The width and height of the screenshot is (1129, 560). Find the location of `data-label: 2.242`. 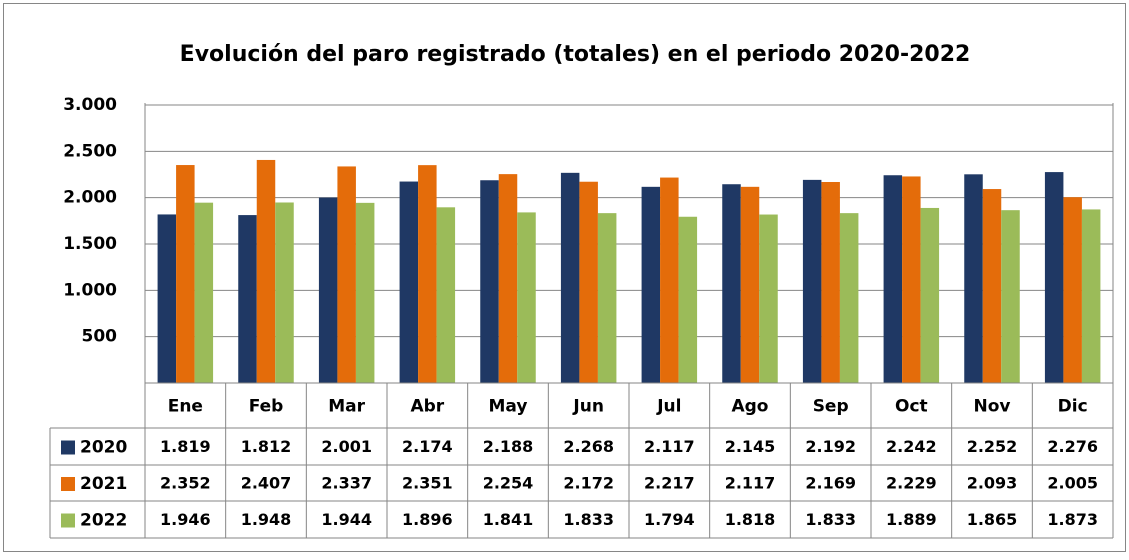

data-label: 2.242 is located at coordinates (911, 446).